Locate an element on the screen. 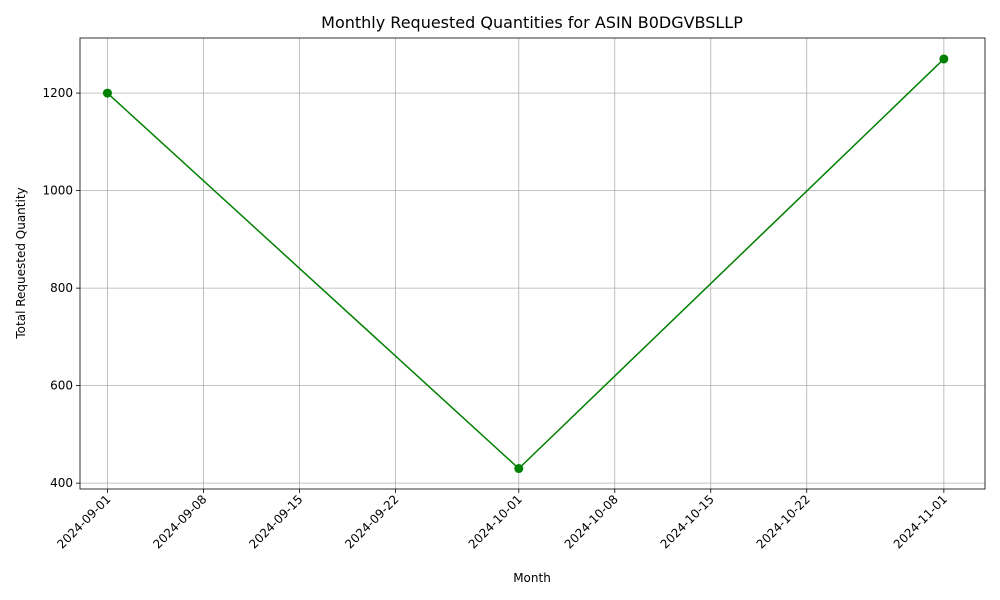 The height and width of the screenshot is (600, 1000). x-tick-label: 2024-10-08 is located at coordinates (591, 521).